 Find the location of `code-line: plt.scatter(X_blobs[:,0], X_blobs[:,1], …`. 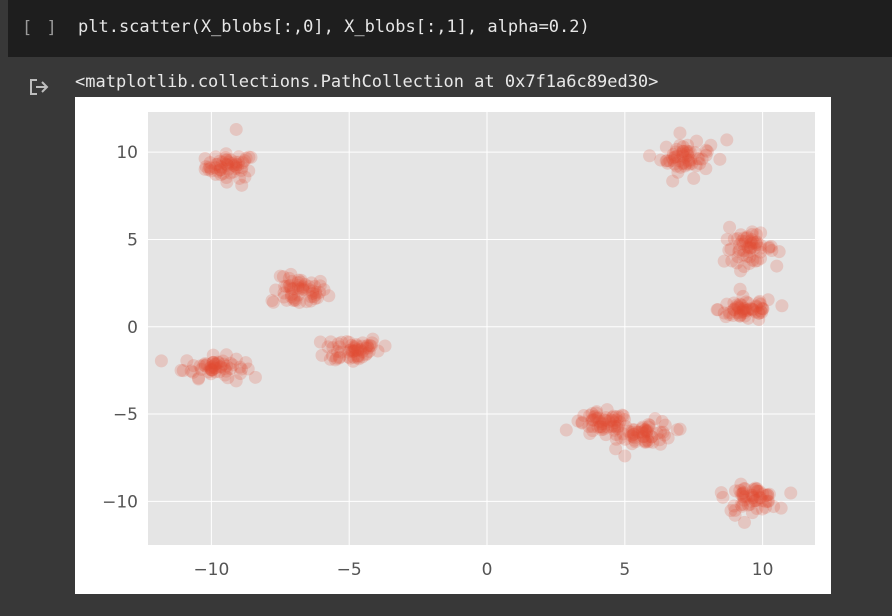

code-line: plt.scatter(X_blobs[:,0], X_blobs[:,1], … is located at coordinates (334, 27).